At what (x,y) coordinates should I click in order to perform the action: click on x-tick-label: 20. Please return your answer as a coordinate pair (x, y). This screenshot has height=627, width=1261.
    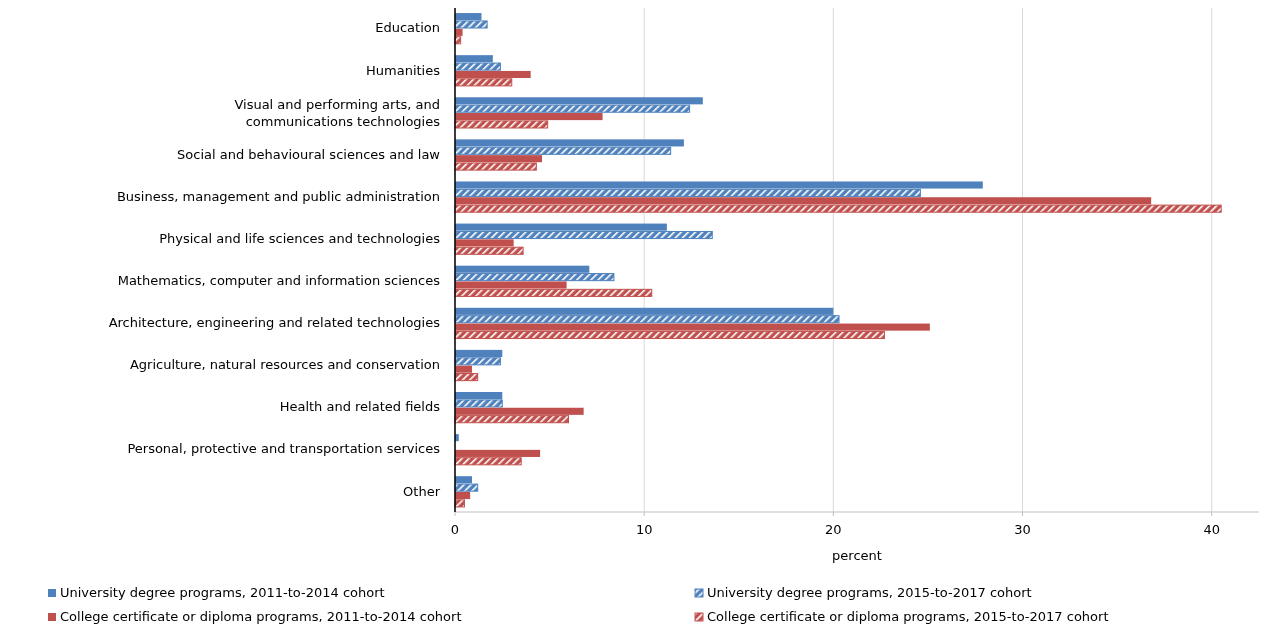
    Looking at the image, I should click on (833, 529).